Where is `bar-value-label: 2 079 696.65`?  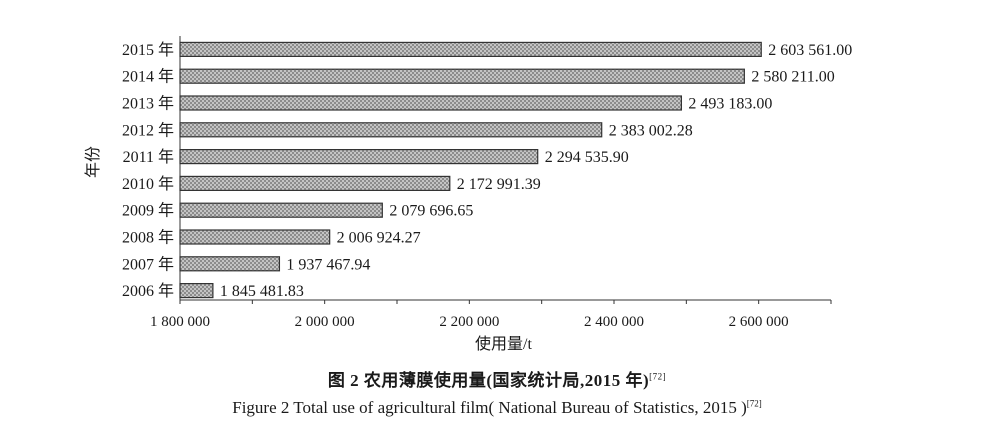 bar-value-label: 2 079 696.65 is located at coordinates (431, 211).